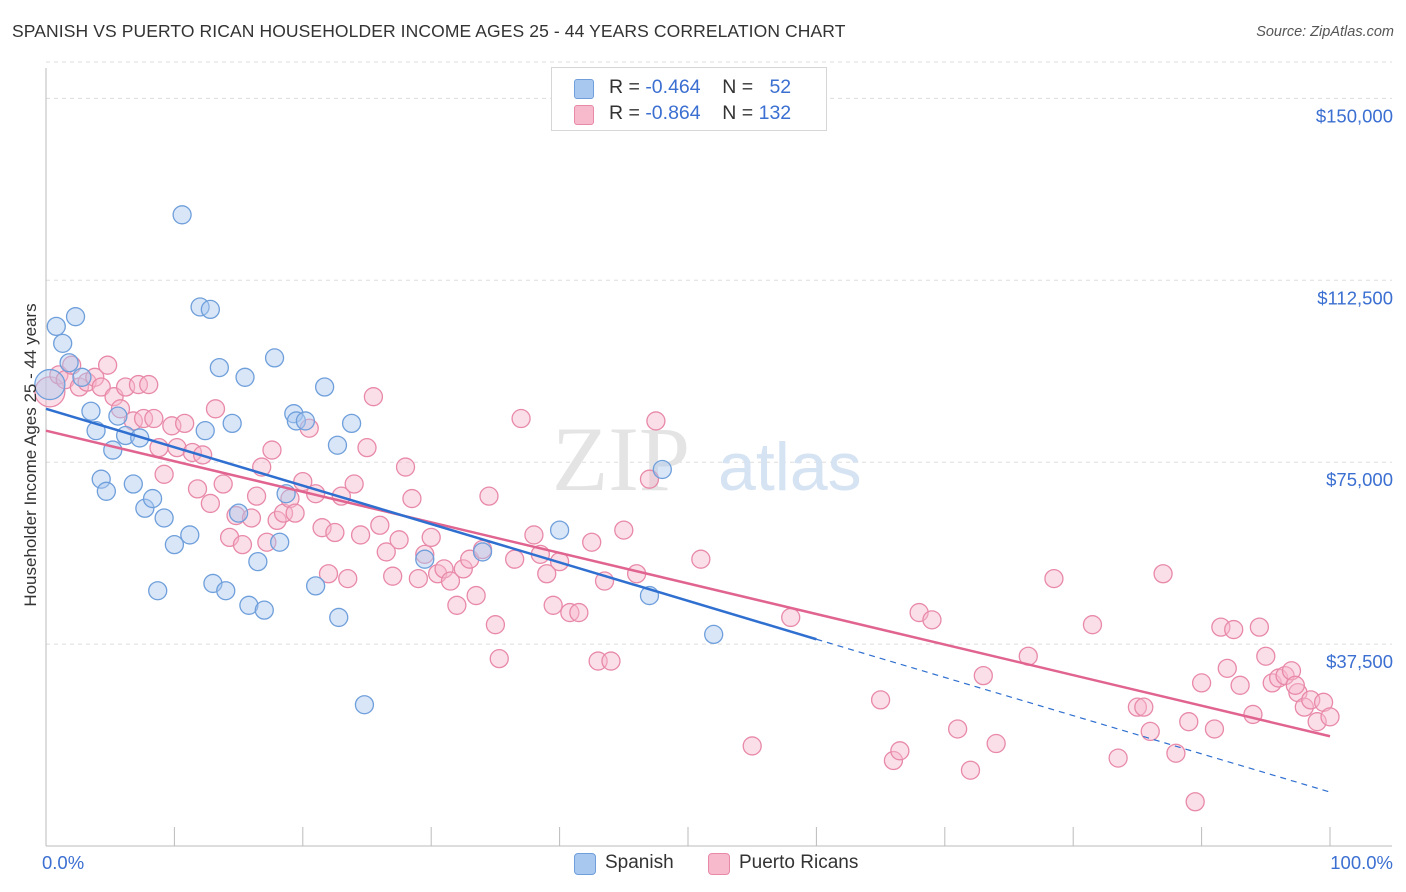 The image size is (1406, 892). What do you see at coordinates (799, 862) in the screenshot?
I see `bottom-legend-label-puerto-ricans: Puerto Ricans` at bounding box center [799, 862].